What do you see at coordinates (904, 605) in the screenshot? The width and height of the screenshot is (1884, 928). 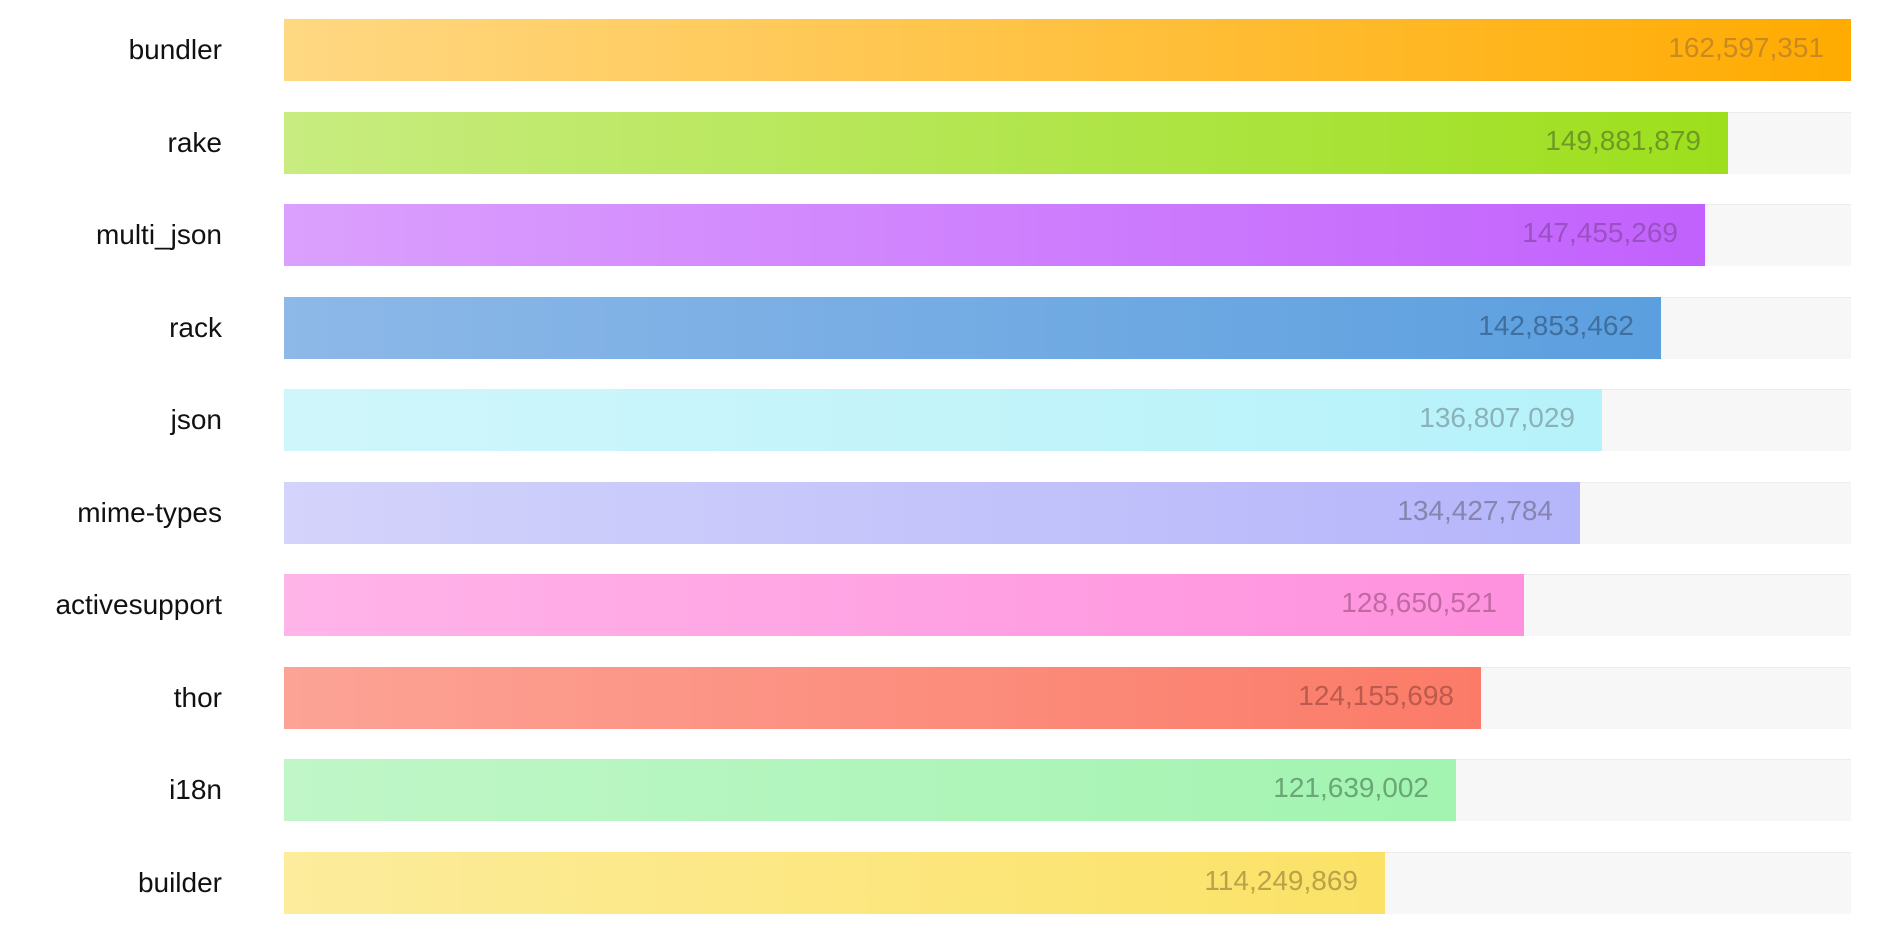 I see `bar: 128,650,521` at bounding box center [904, 605].